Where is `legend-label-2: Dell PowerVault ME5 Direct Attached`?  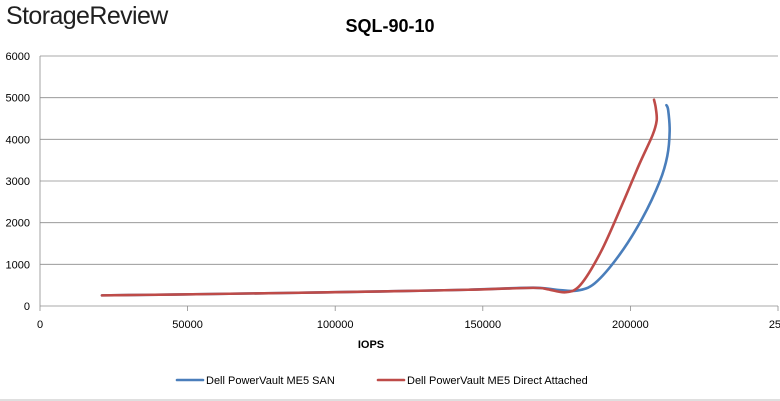 legend-label-2: Dell PowerVault ME5 Direct Attached is located at coordinates (497, 381).